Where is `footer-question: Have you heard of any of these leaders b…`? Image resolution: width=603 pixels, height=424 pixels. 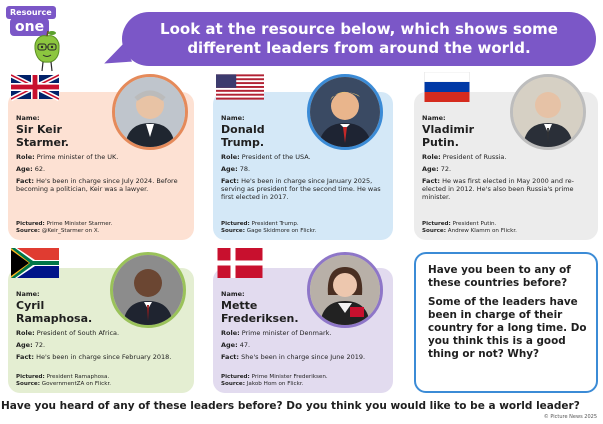 footer-question: Have you heard of any of these leaders b… is located at coordinates (290, 406).